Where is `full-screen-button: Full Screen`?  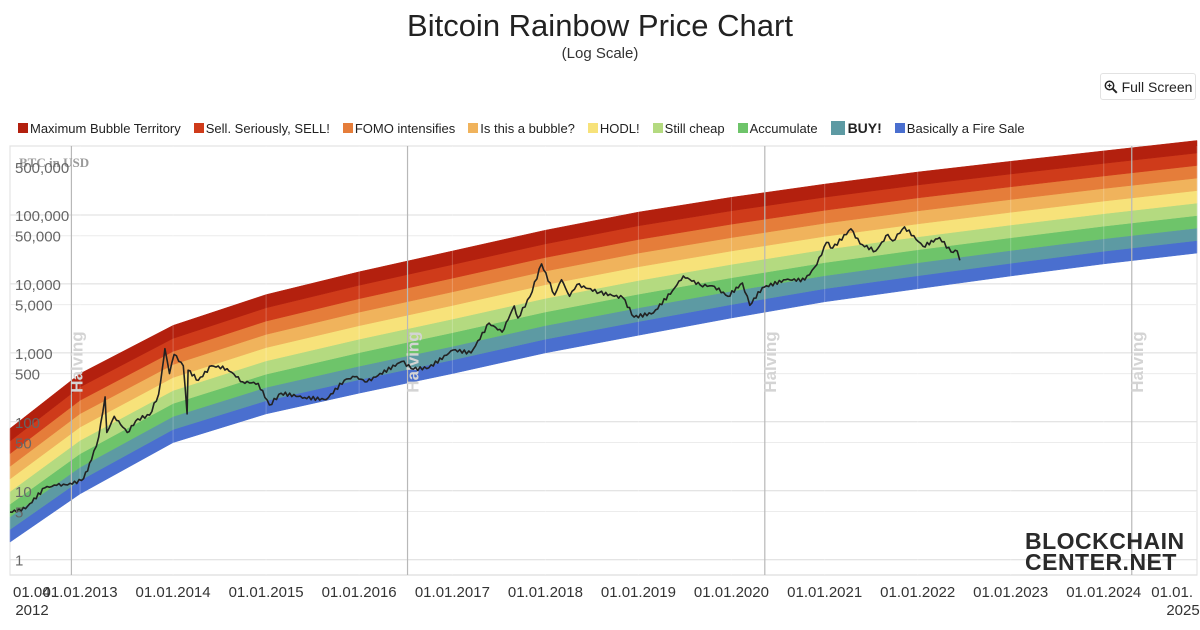 full-screen-button: Full Screen is located at coordinates (1148, 86).